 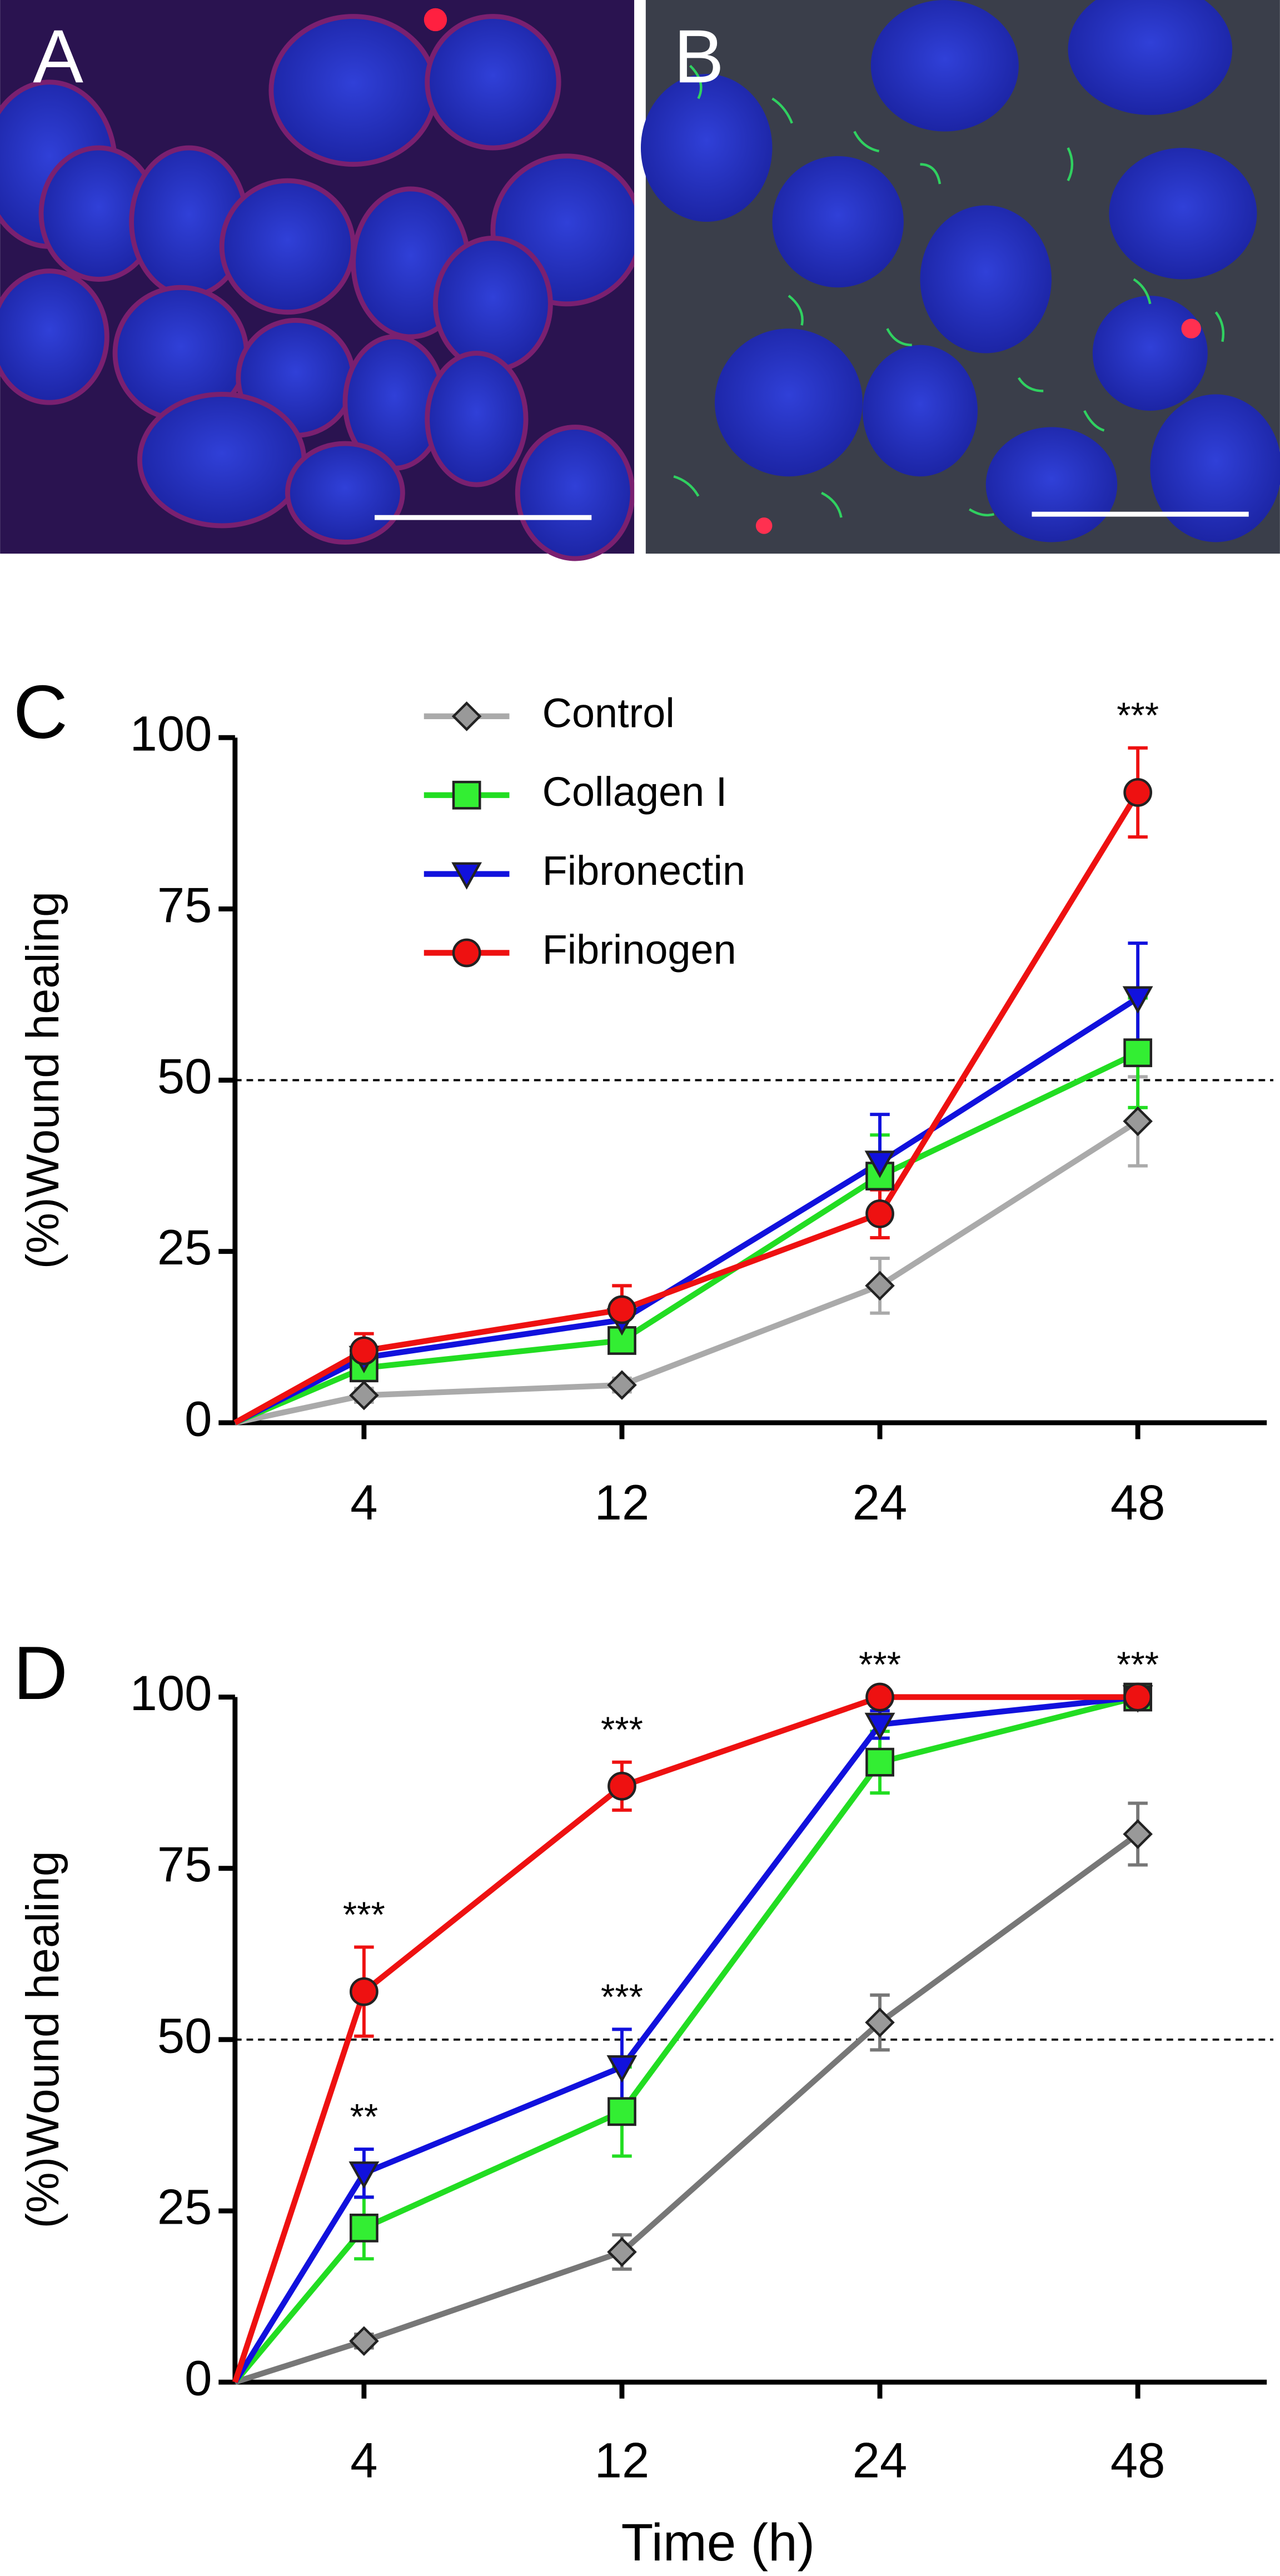 I want to click on legend-label: Collagen I, so click(x=635, y=792).